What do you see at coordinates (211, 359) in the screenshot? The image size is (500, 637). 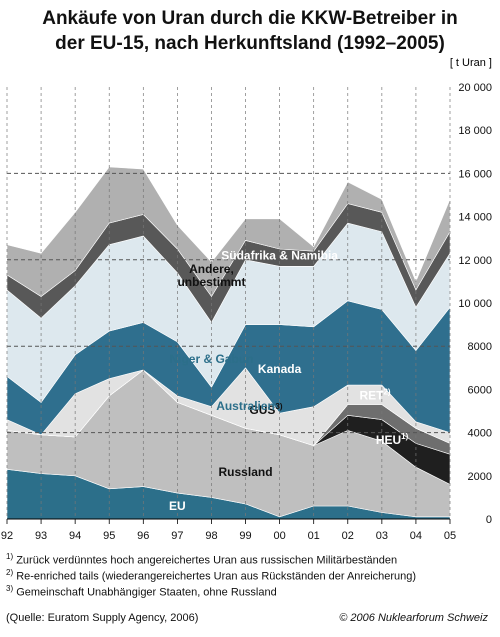 I see `series-label: Niger & Gabun` at bounding box center [211, 359].